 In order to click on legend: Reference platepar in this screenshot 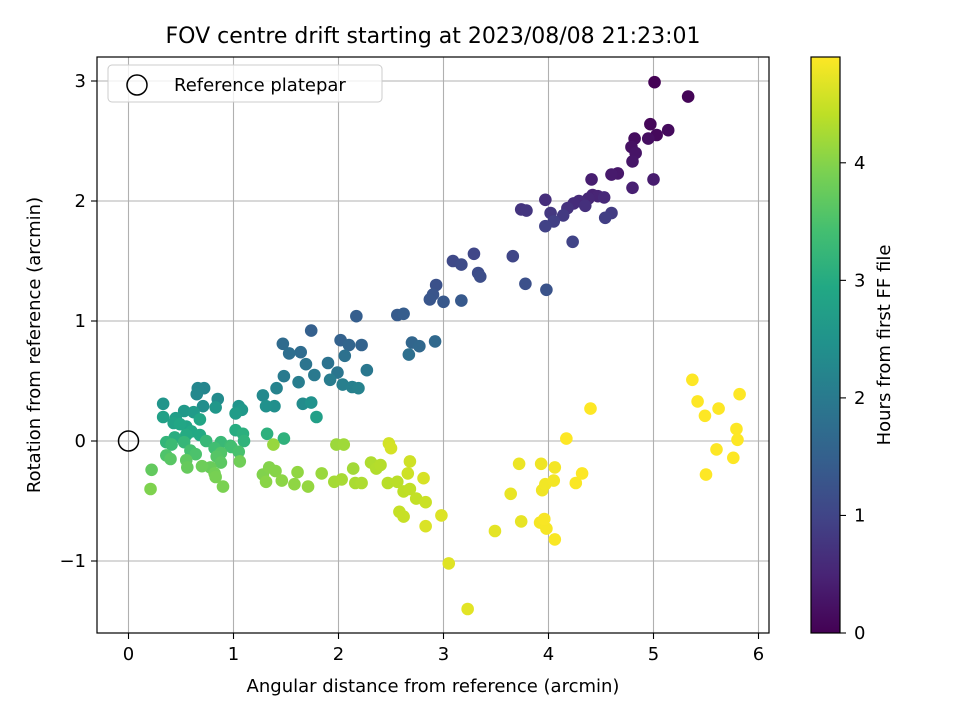, I will do `click(245, 83)`.